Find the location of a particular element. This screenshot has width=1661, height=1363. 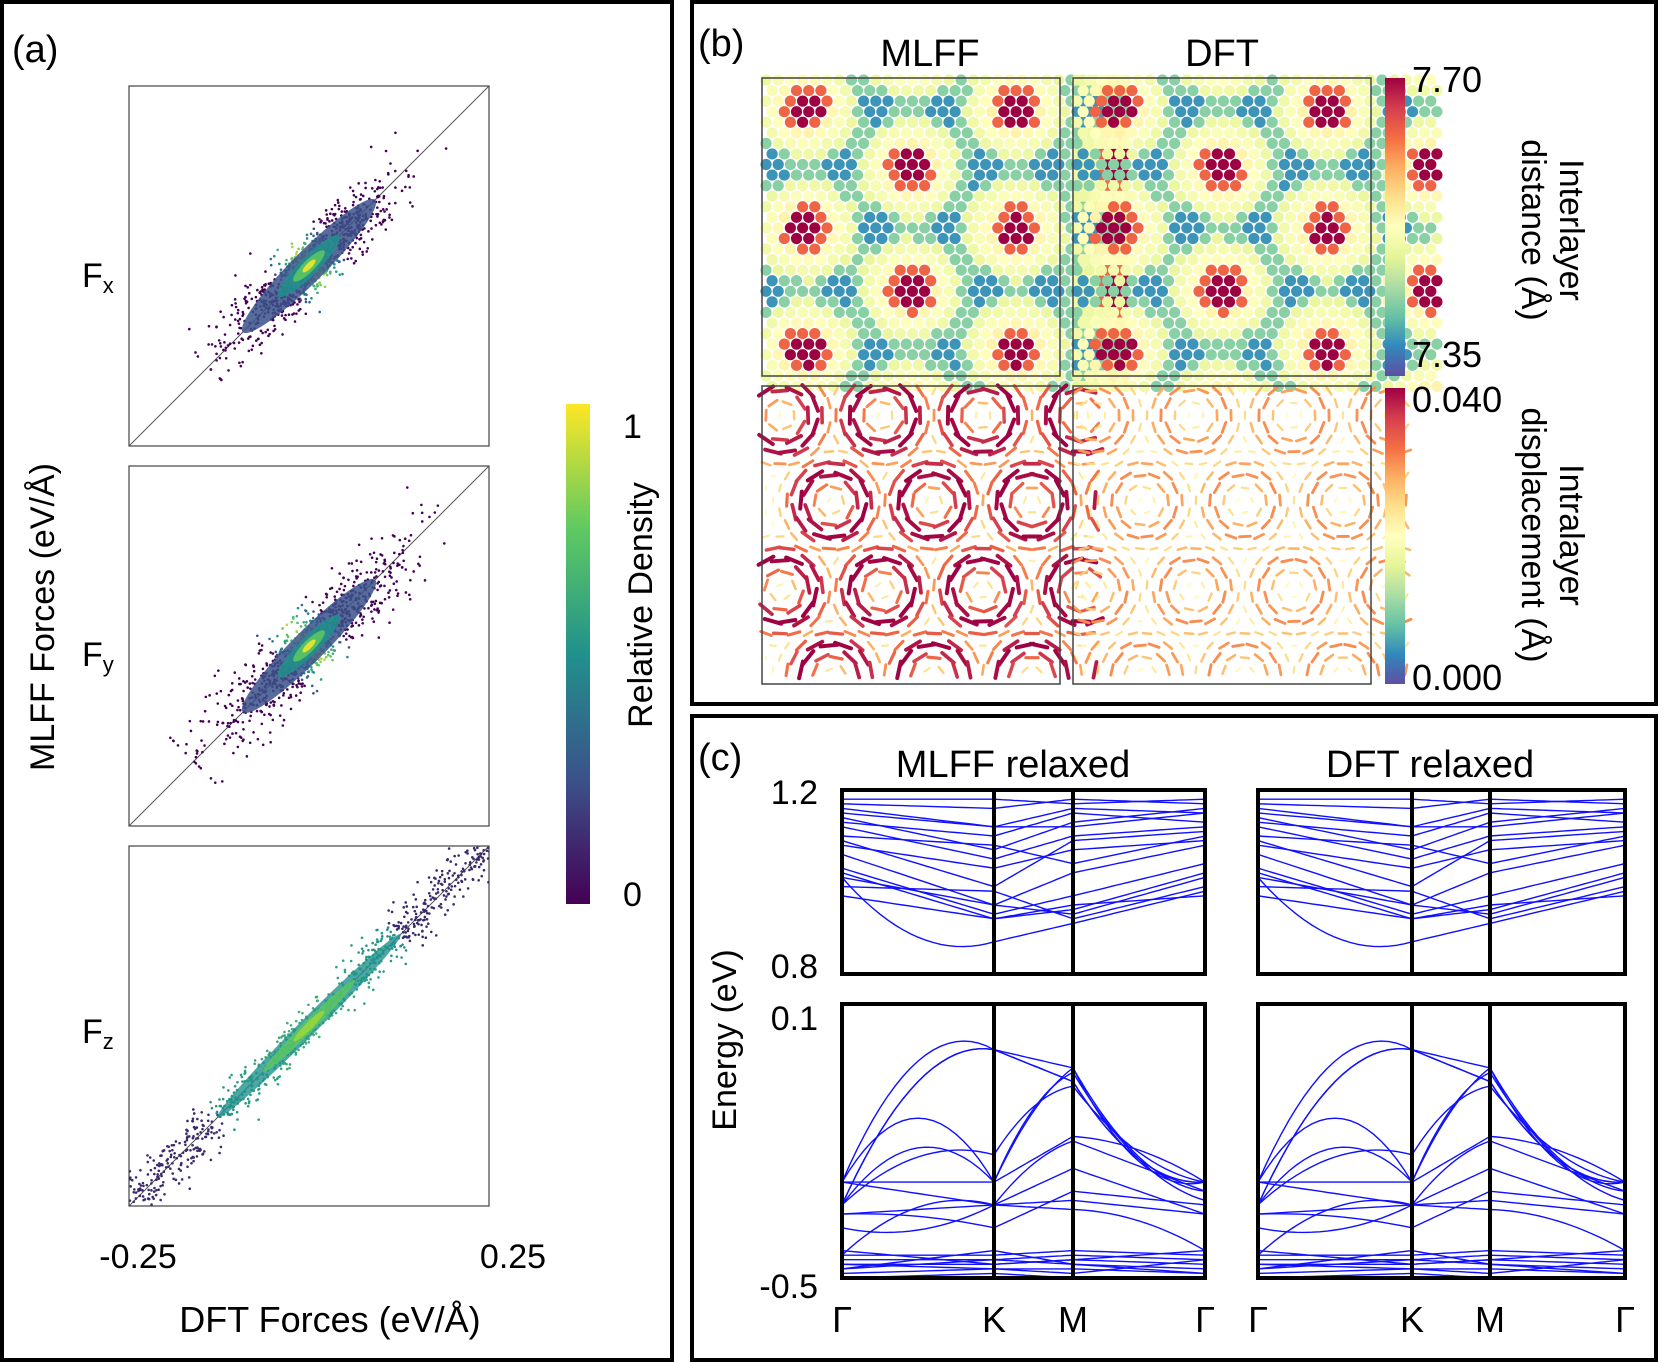

title-mlff-relaxed: MLFF relaxed is located at coordinates (1013, 765).